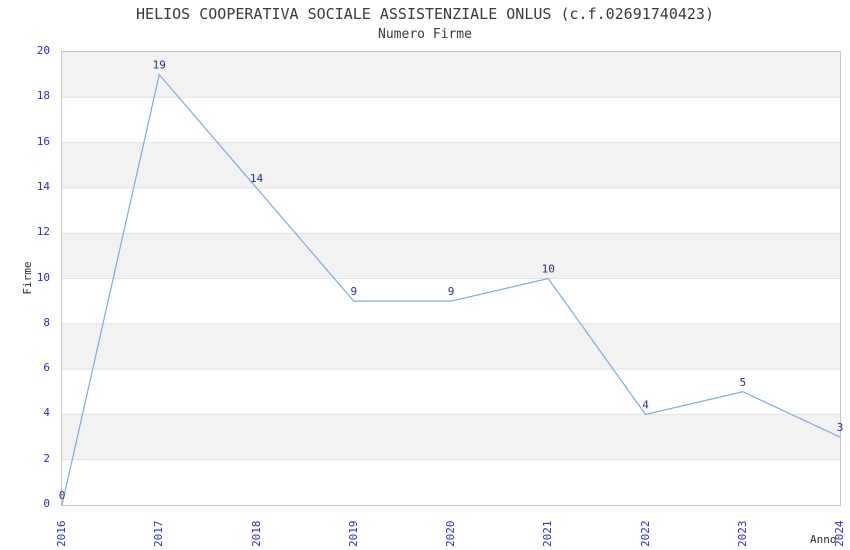 Image resolution: width=850 pixels, height=550 pixels. Describe the element at coordinates (645, 534) in the screenshot. I see `x-tick-label: 2022` at that location.